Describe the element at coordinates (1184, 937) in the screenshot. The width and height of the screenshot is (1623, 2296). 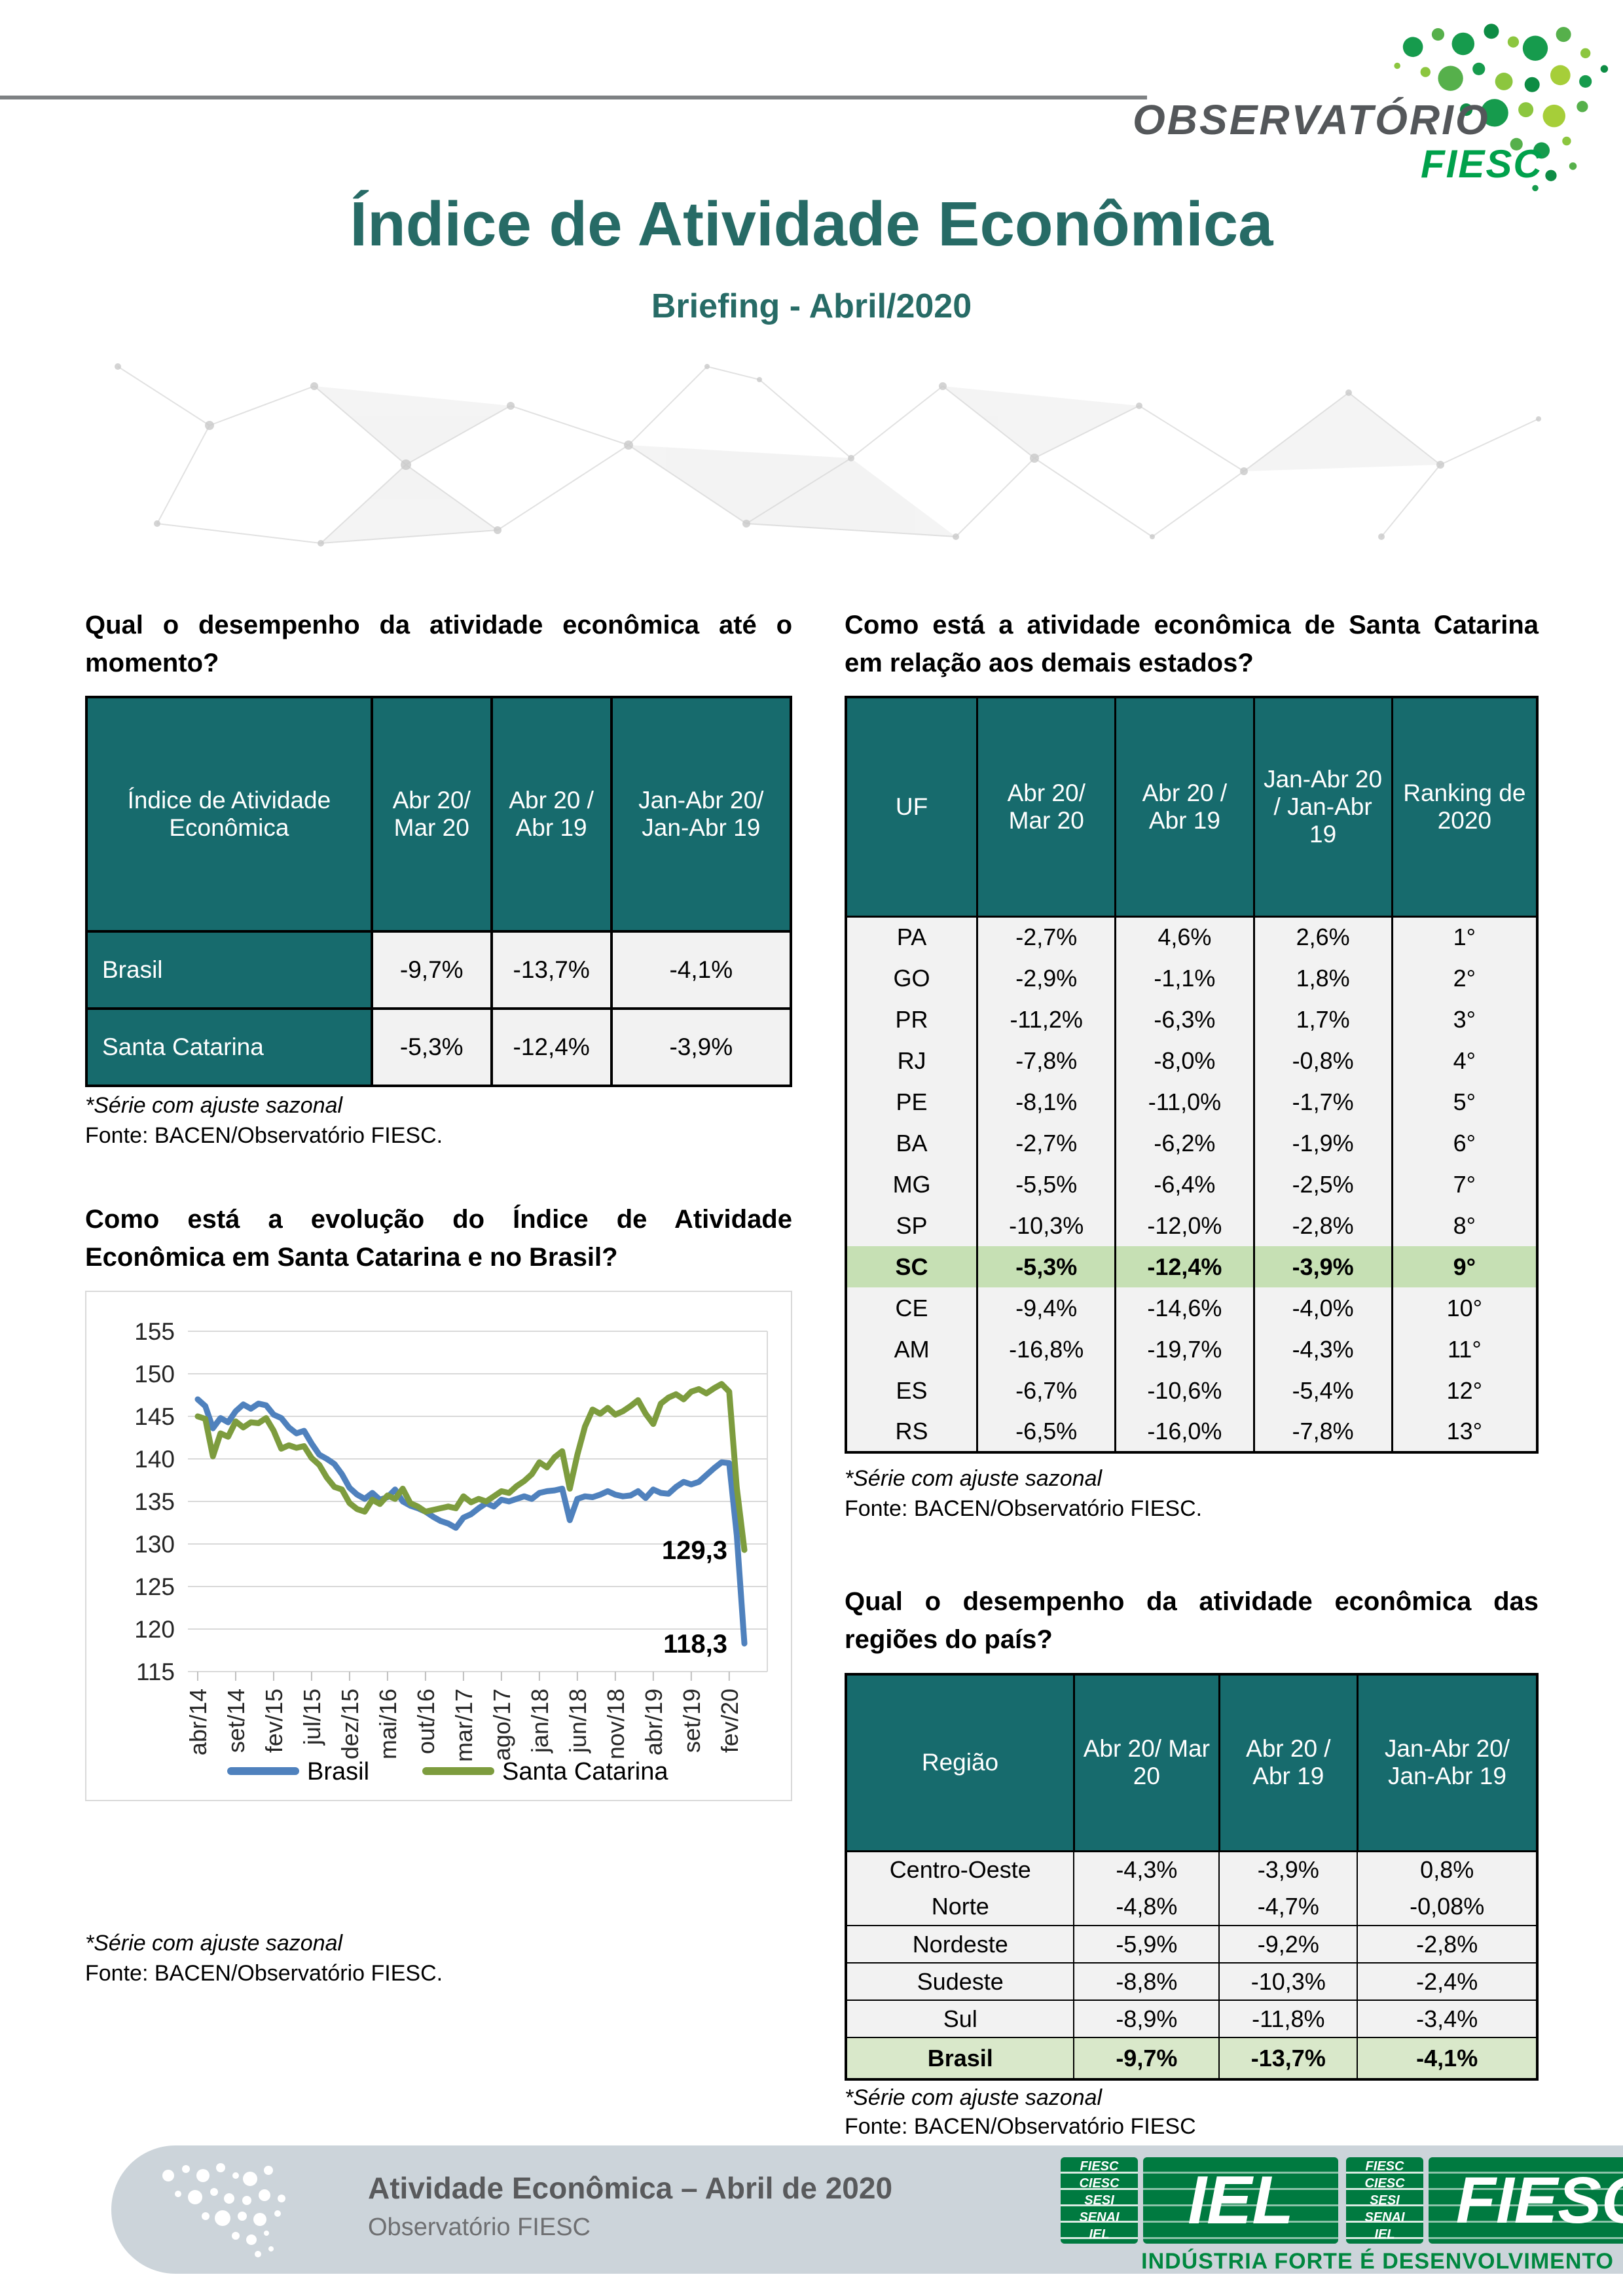
I see `table-cell: 4,6%` at that location.